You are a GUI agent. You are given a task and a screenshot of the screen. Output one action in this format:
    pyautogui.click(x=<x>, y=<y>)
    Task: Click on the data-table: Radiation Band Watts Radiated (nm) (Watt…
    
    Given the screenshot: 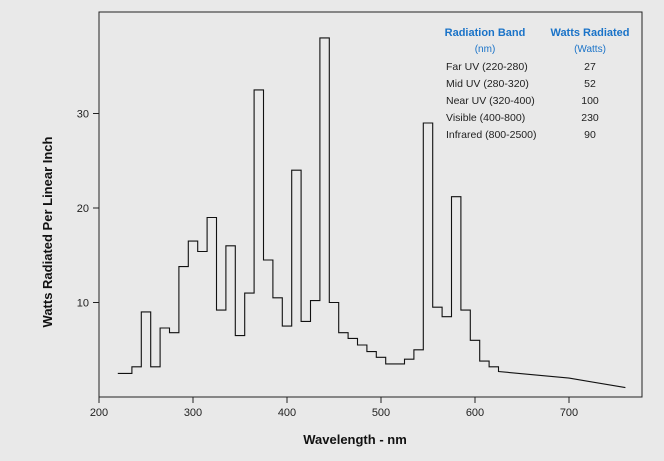 What is the action you would take?
    pyautogui.click(x=537, y=84)
    